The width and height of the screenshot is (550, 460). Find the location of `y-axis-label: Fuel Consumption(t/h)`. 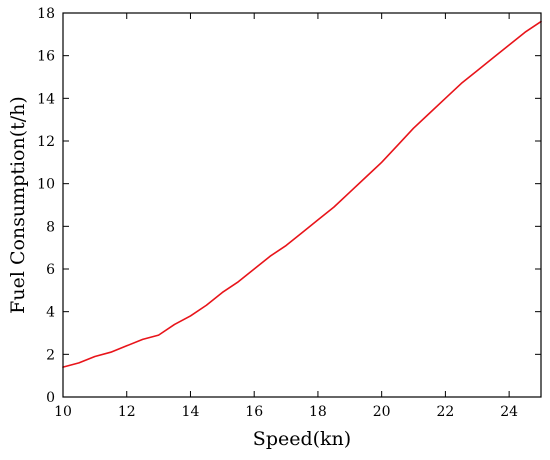

y-axis-label: Fuel Consumption(t/h) is located at coordinates (18, 205).